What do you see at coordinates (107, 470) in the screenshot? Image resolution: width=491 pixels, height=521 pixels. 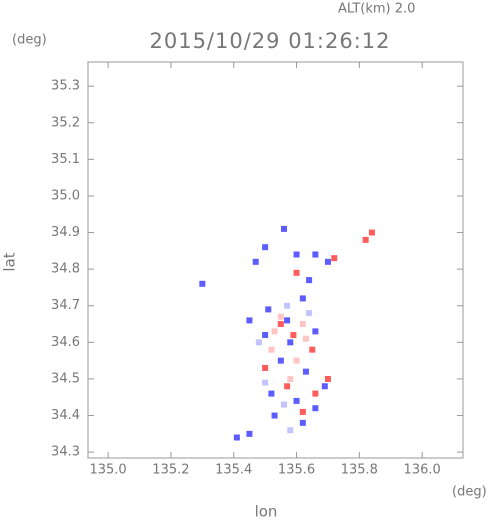 I see `x-tick-label: 135.0` at bounding box center [107, 470].